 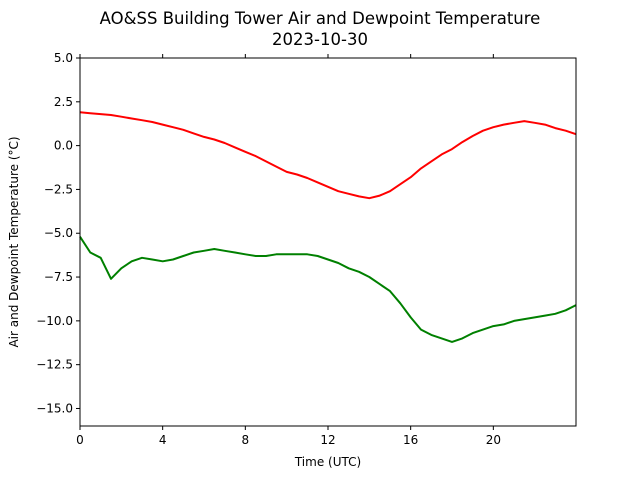 What do you see at coordinates (54, 408) in the screenshot?
I see `y-tick-label: −15.0` at bounding box center [54, 408].